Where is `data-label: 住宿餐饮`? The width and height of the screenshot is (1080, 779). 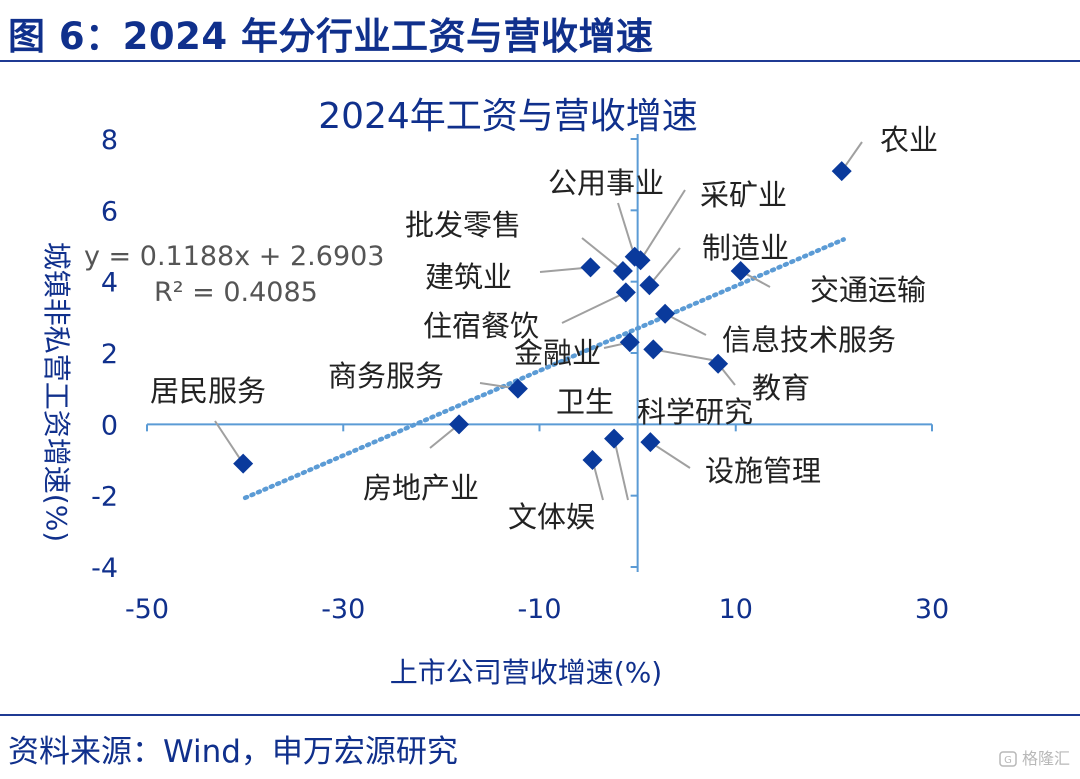
data-label: 住宿餐饮 is located at coordinates (481, 326).